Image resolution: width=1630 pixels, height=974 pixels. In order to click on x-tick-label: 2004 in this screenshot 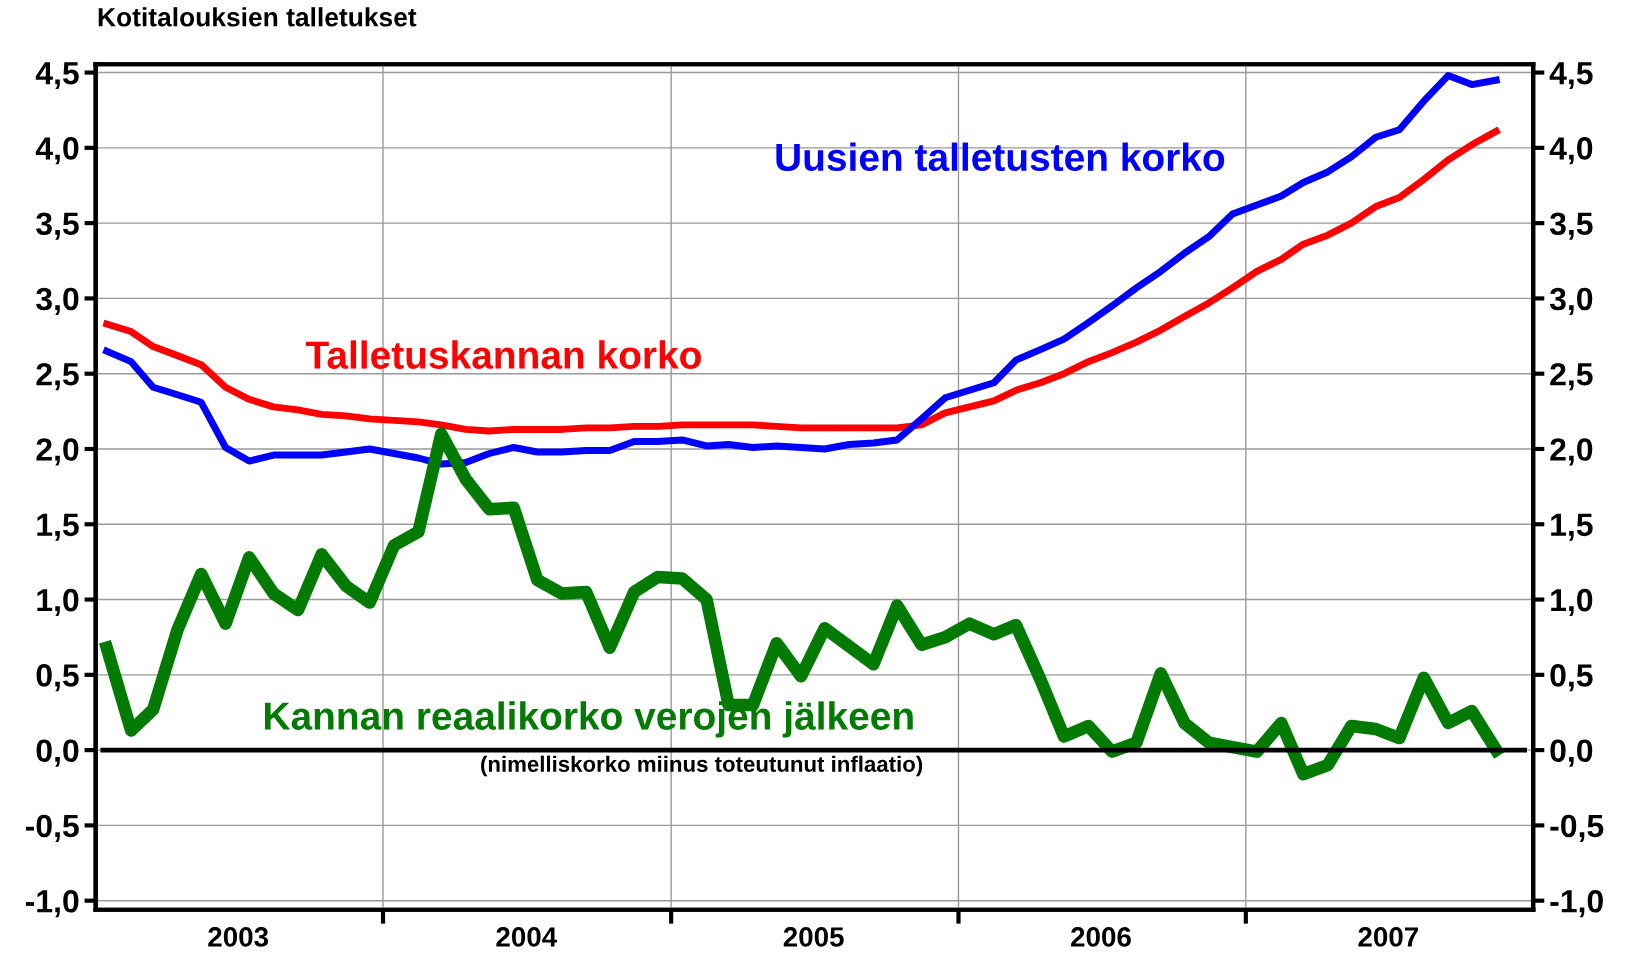, I will do `click(527, 937)`.